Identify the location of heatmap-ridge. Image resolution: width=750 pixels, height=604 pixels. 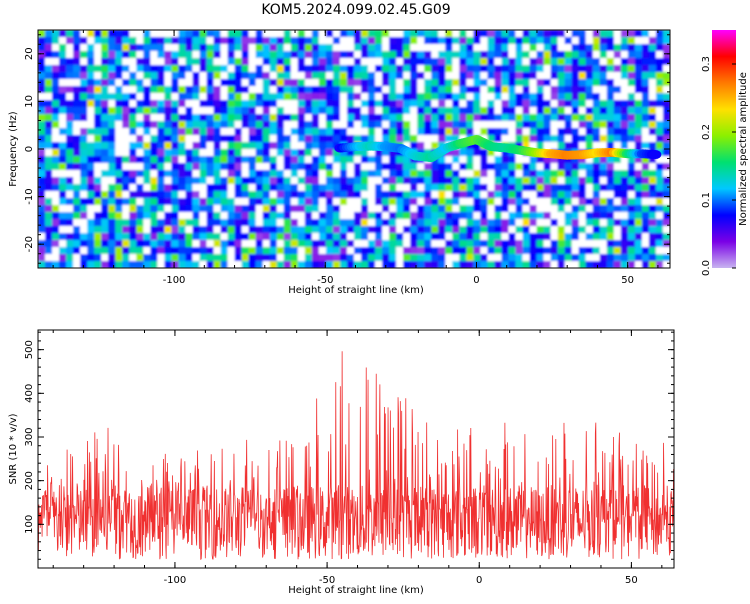
(498, 148).